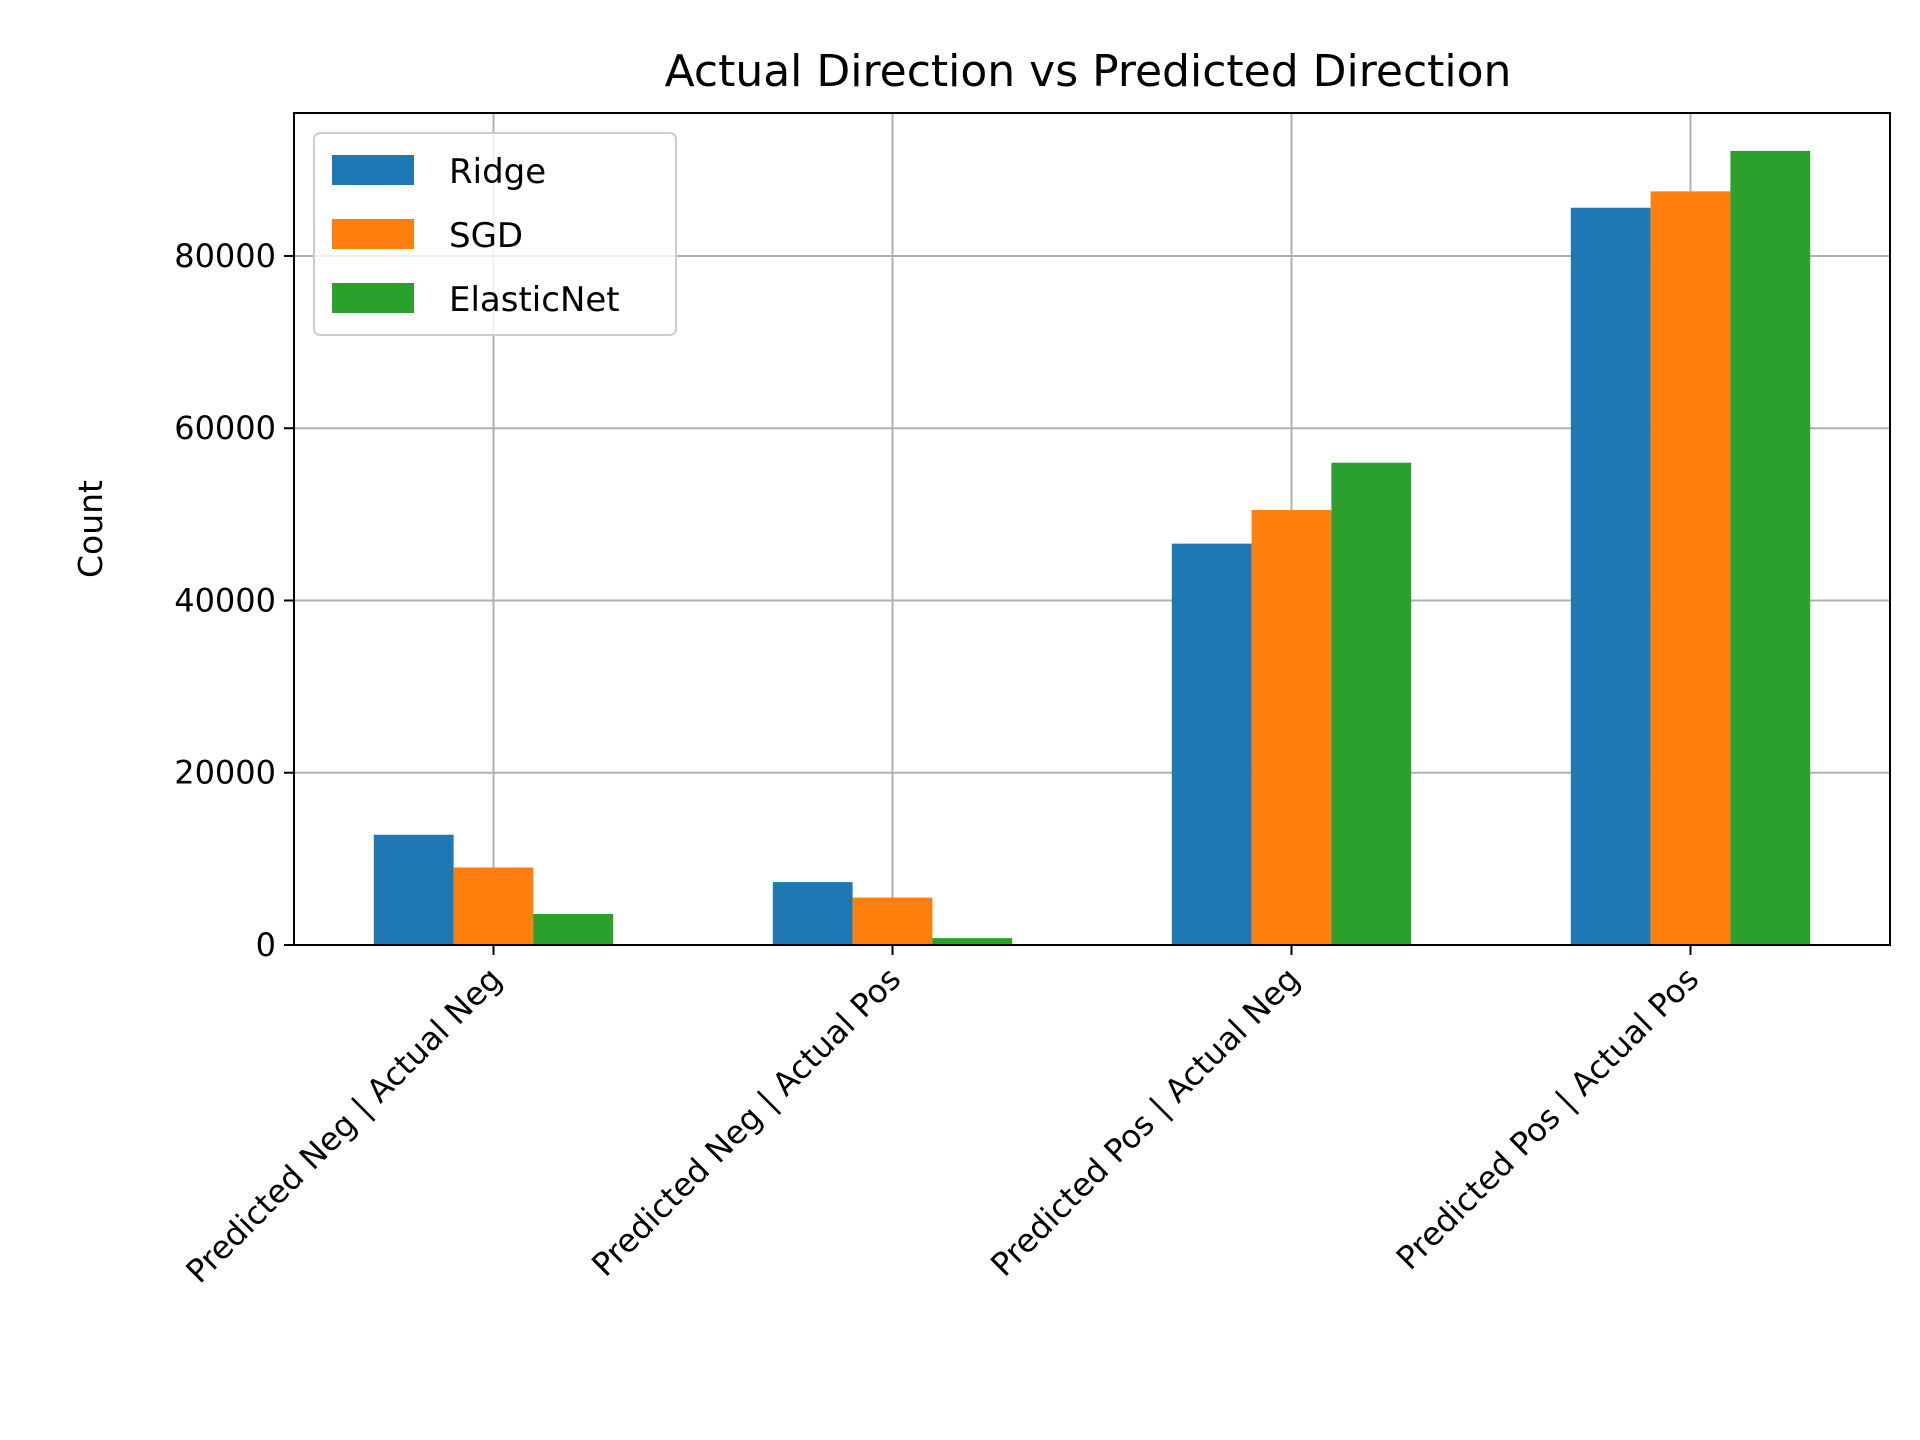 The width and height of the screenshot is (1920, 1440). Describe the element at coordinates (225, 773) in the screenshot. I see `y-tick-label: 20000` at that location.